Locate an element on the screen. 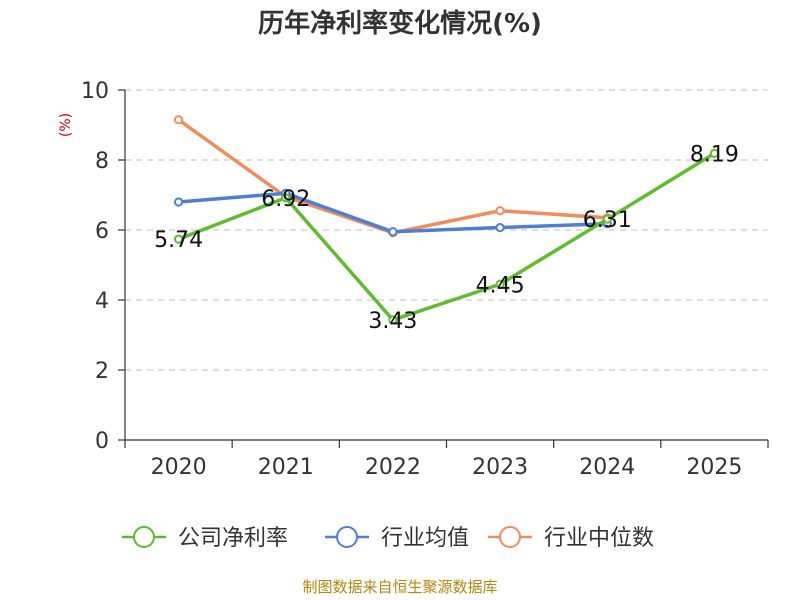 This screenshot has width=800, height=600. data-label: 6.31 is located at coordinates (607, 220).